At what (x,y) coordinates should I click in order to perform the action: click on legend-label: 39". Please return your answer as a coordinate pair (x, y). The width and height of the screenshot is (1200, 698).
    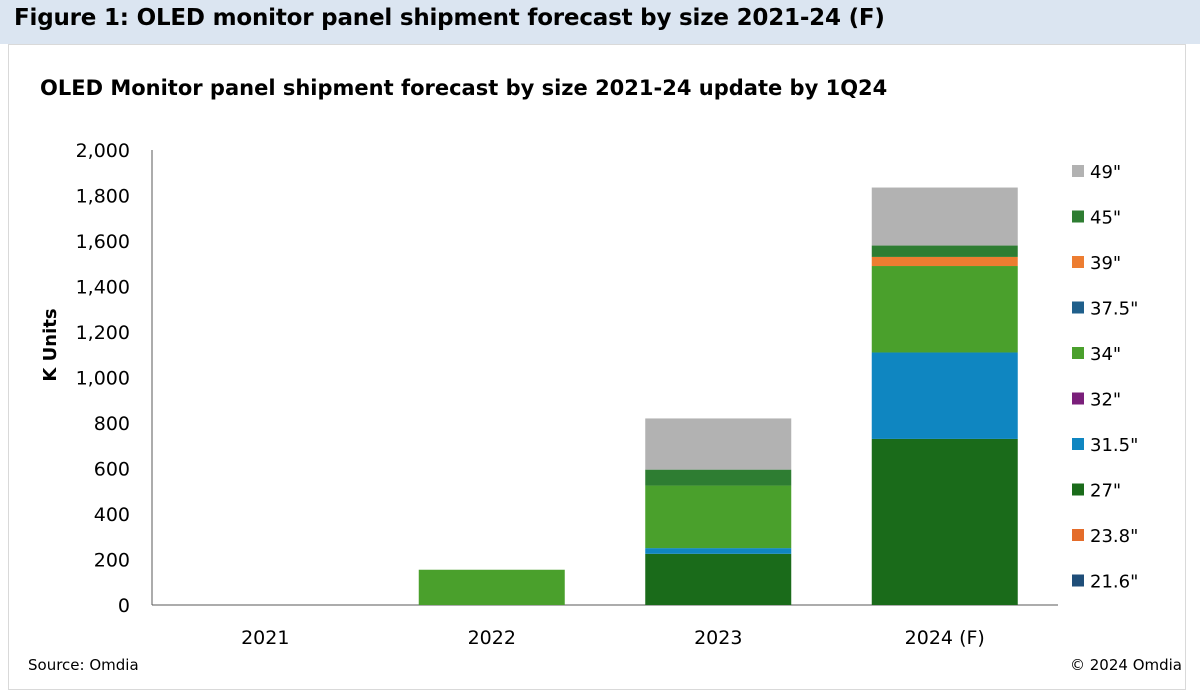
    Looking at the image, I should click on (1105, 263).